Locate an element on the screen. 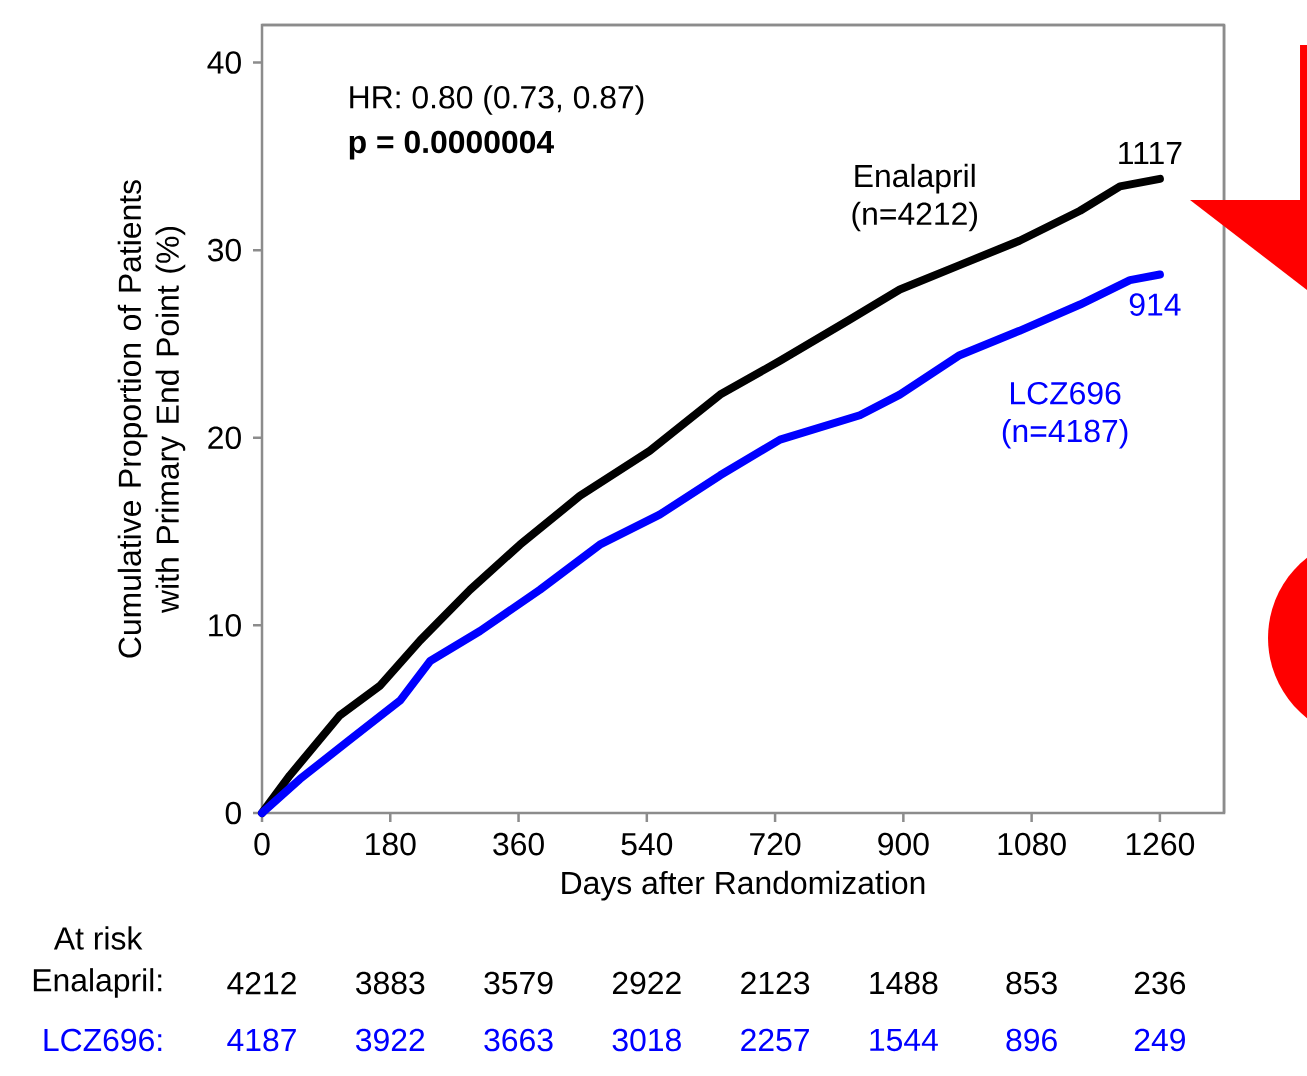  text: LCZ696: is located at coordinates (103, 1040).